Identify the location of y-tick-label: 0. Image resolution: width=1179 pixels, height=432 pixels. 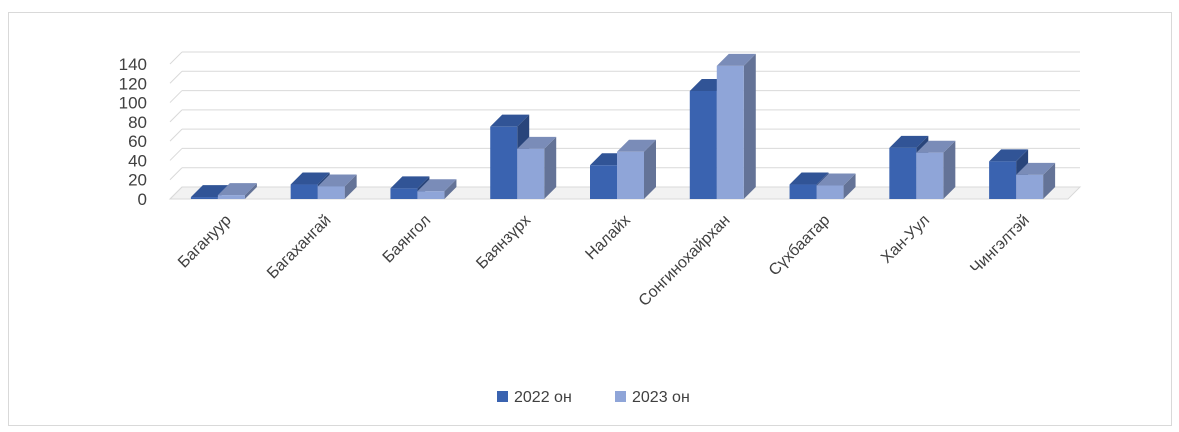
(142, 199).